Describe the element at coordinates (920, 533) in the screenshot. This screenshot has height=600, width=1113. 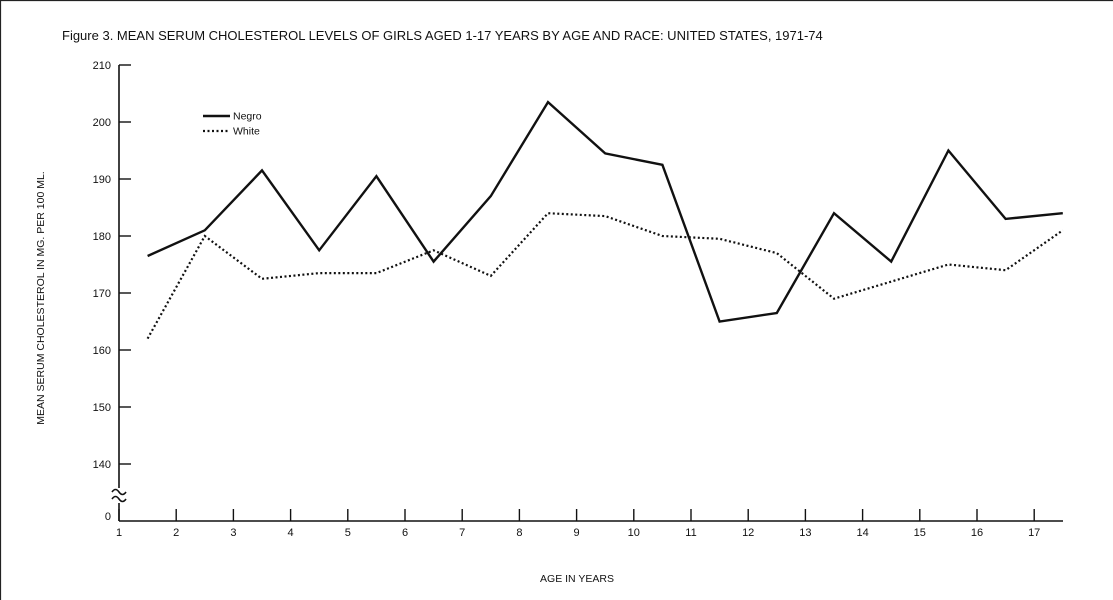
I see `x-tick-label: 15` at that location.